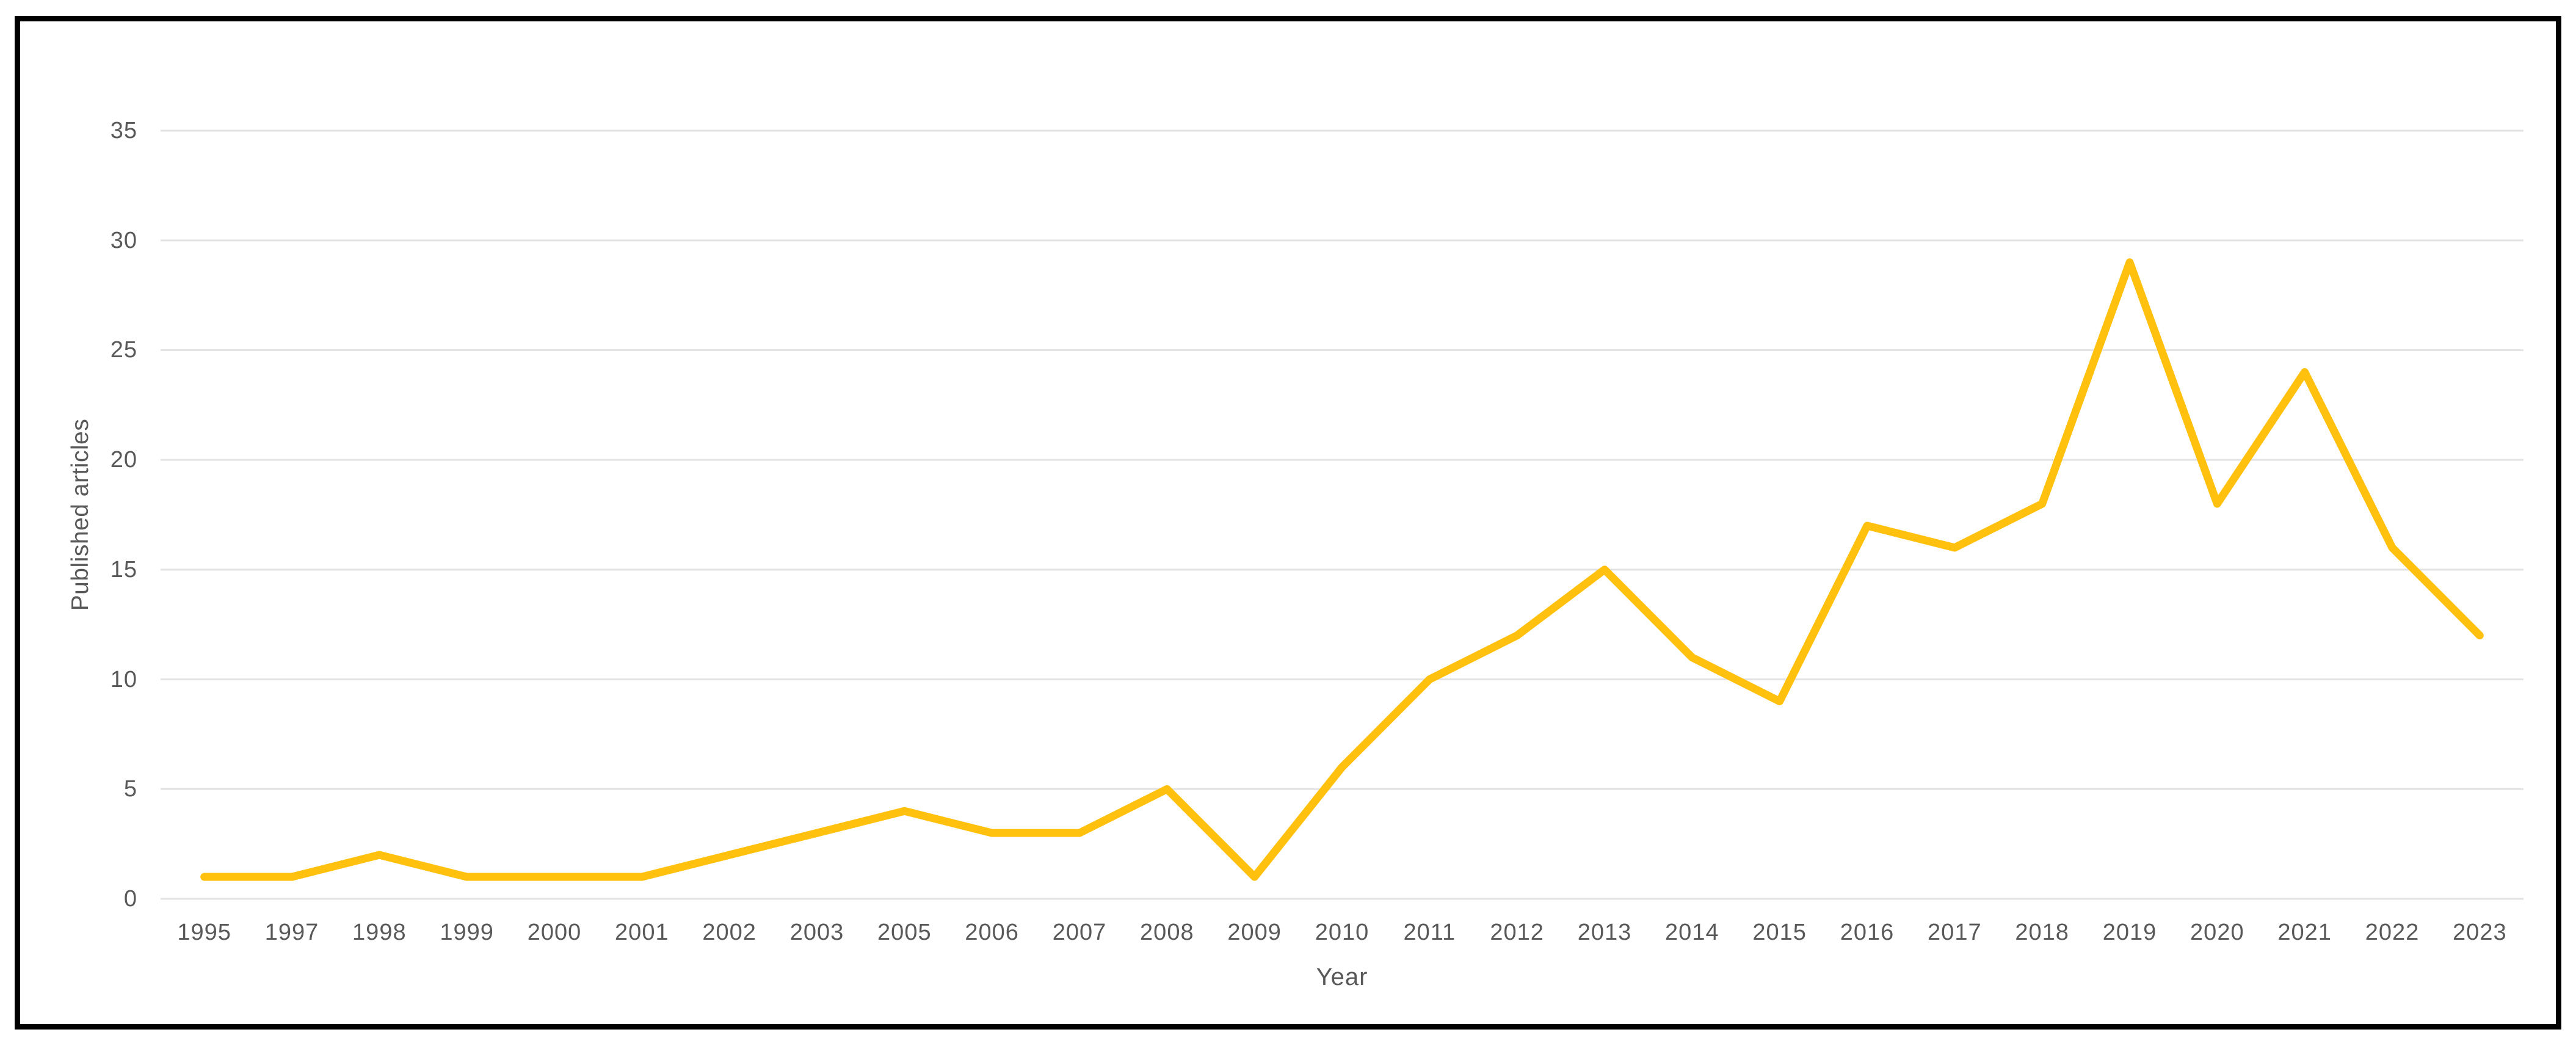 This screenshot has width=2576, height=1046. What do you see at coordinates (1342, 977) in the screenshot?
I see `x-axis-title: Year` at bounding box center [1342, 977].